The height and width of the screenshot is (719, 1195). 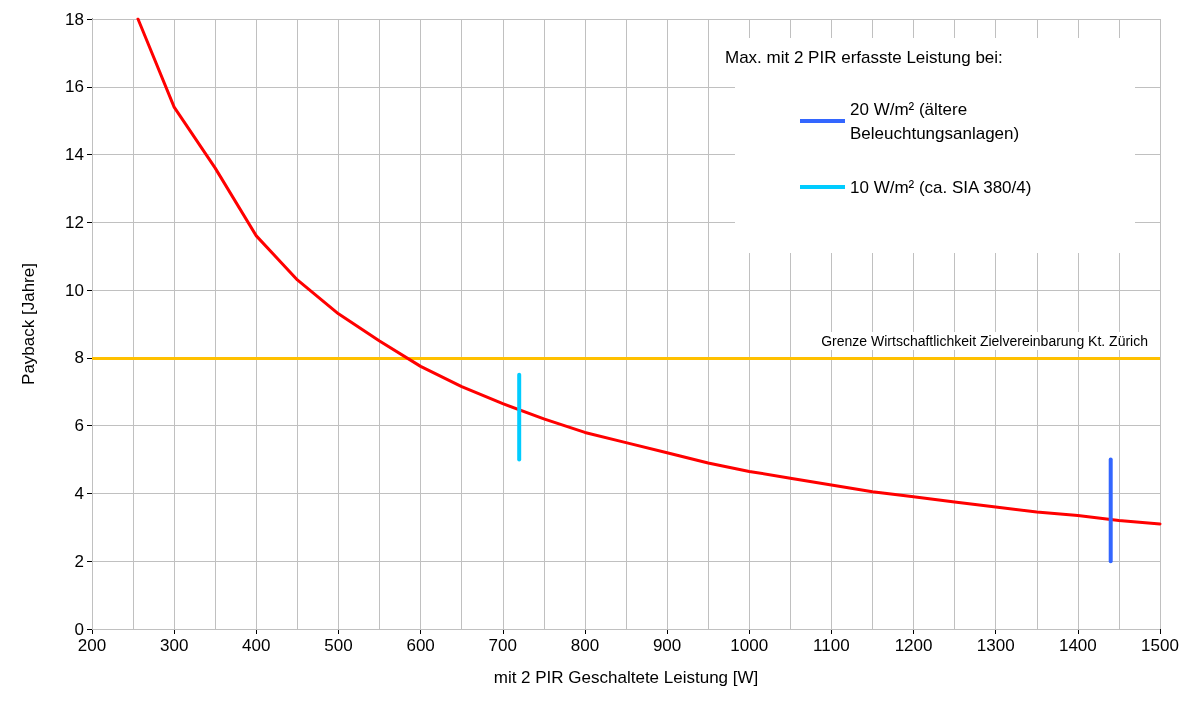 I want to click on x-tick-label: 1000, so click(x=749, y=645).